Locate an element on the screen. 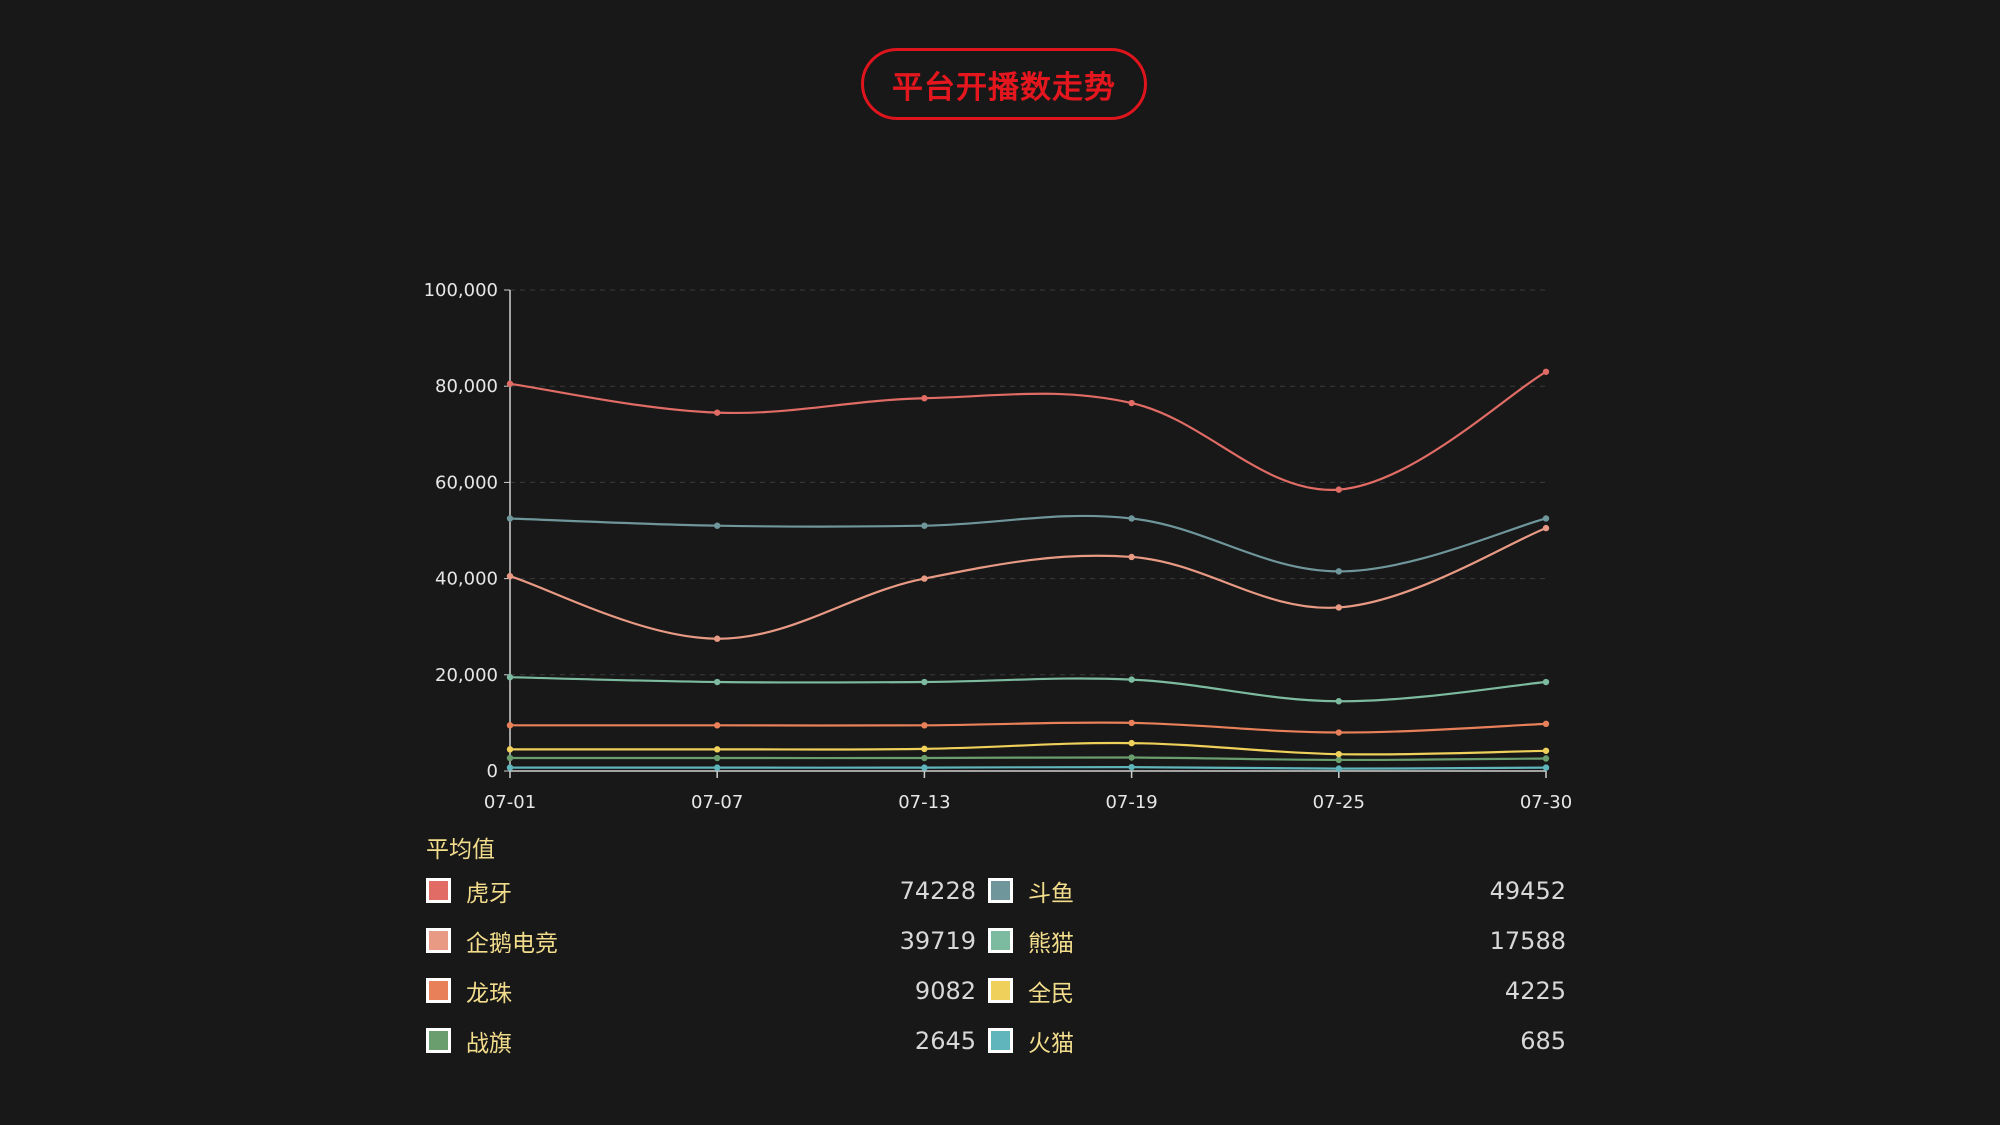  legend-name: 企鹅电竞 is located at coordinates (512, 943).